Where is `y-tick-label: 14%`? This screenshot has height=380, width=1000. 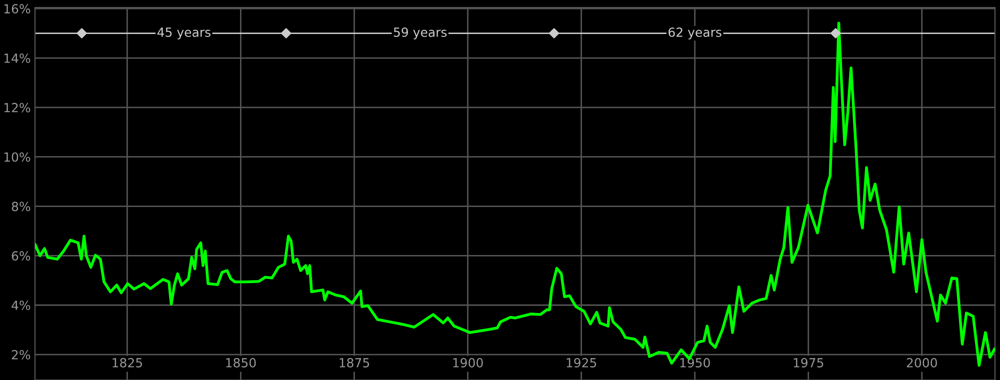 y-tick-label: 14% is located at coordinates (17, 58).